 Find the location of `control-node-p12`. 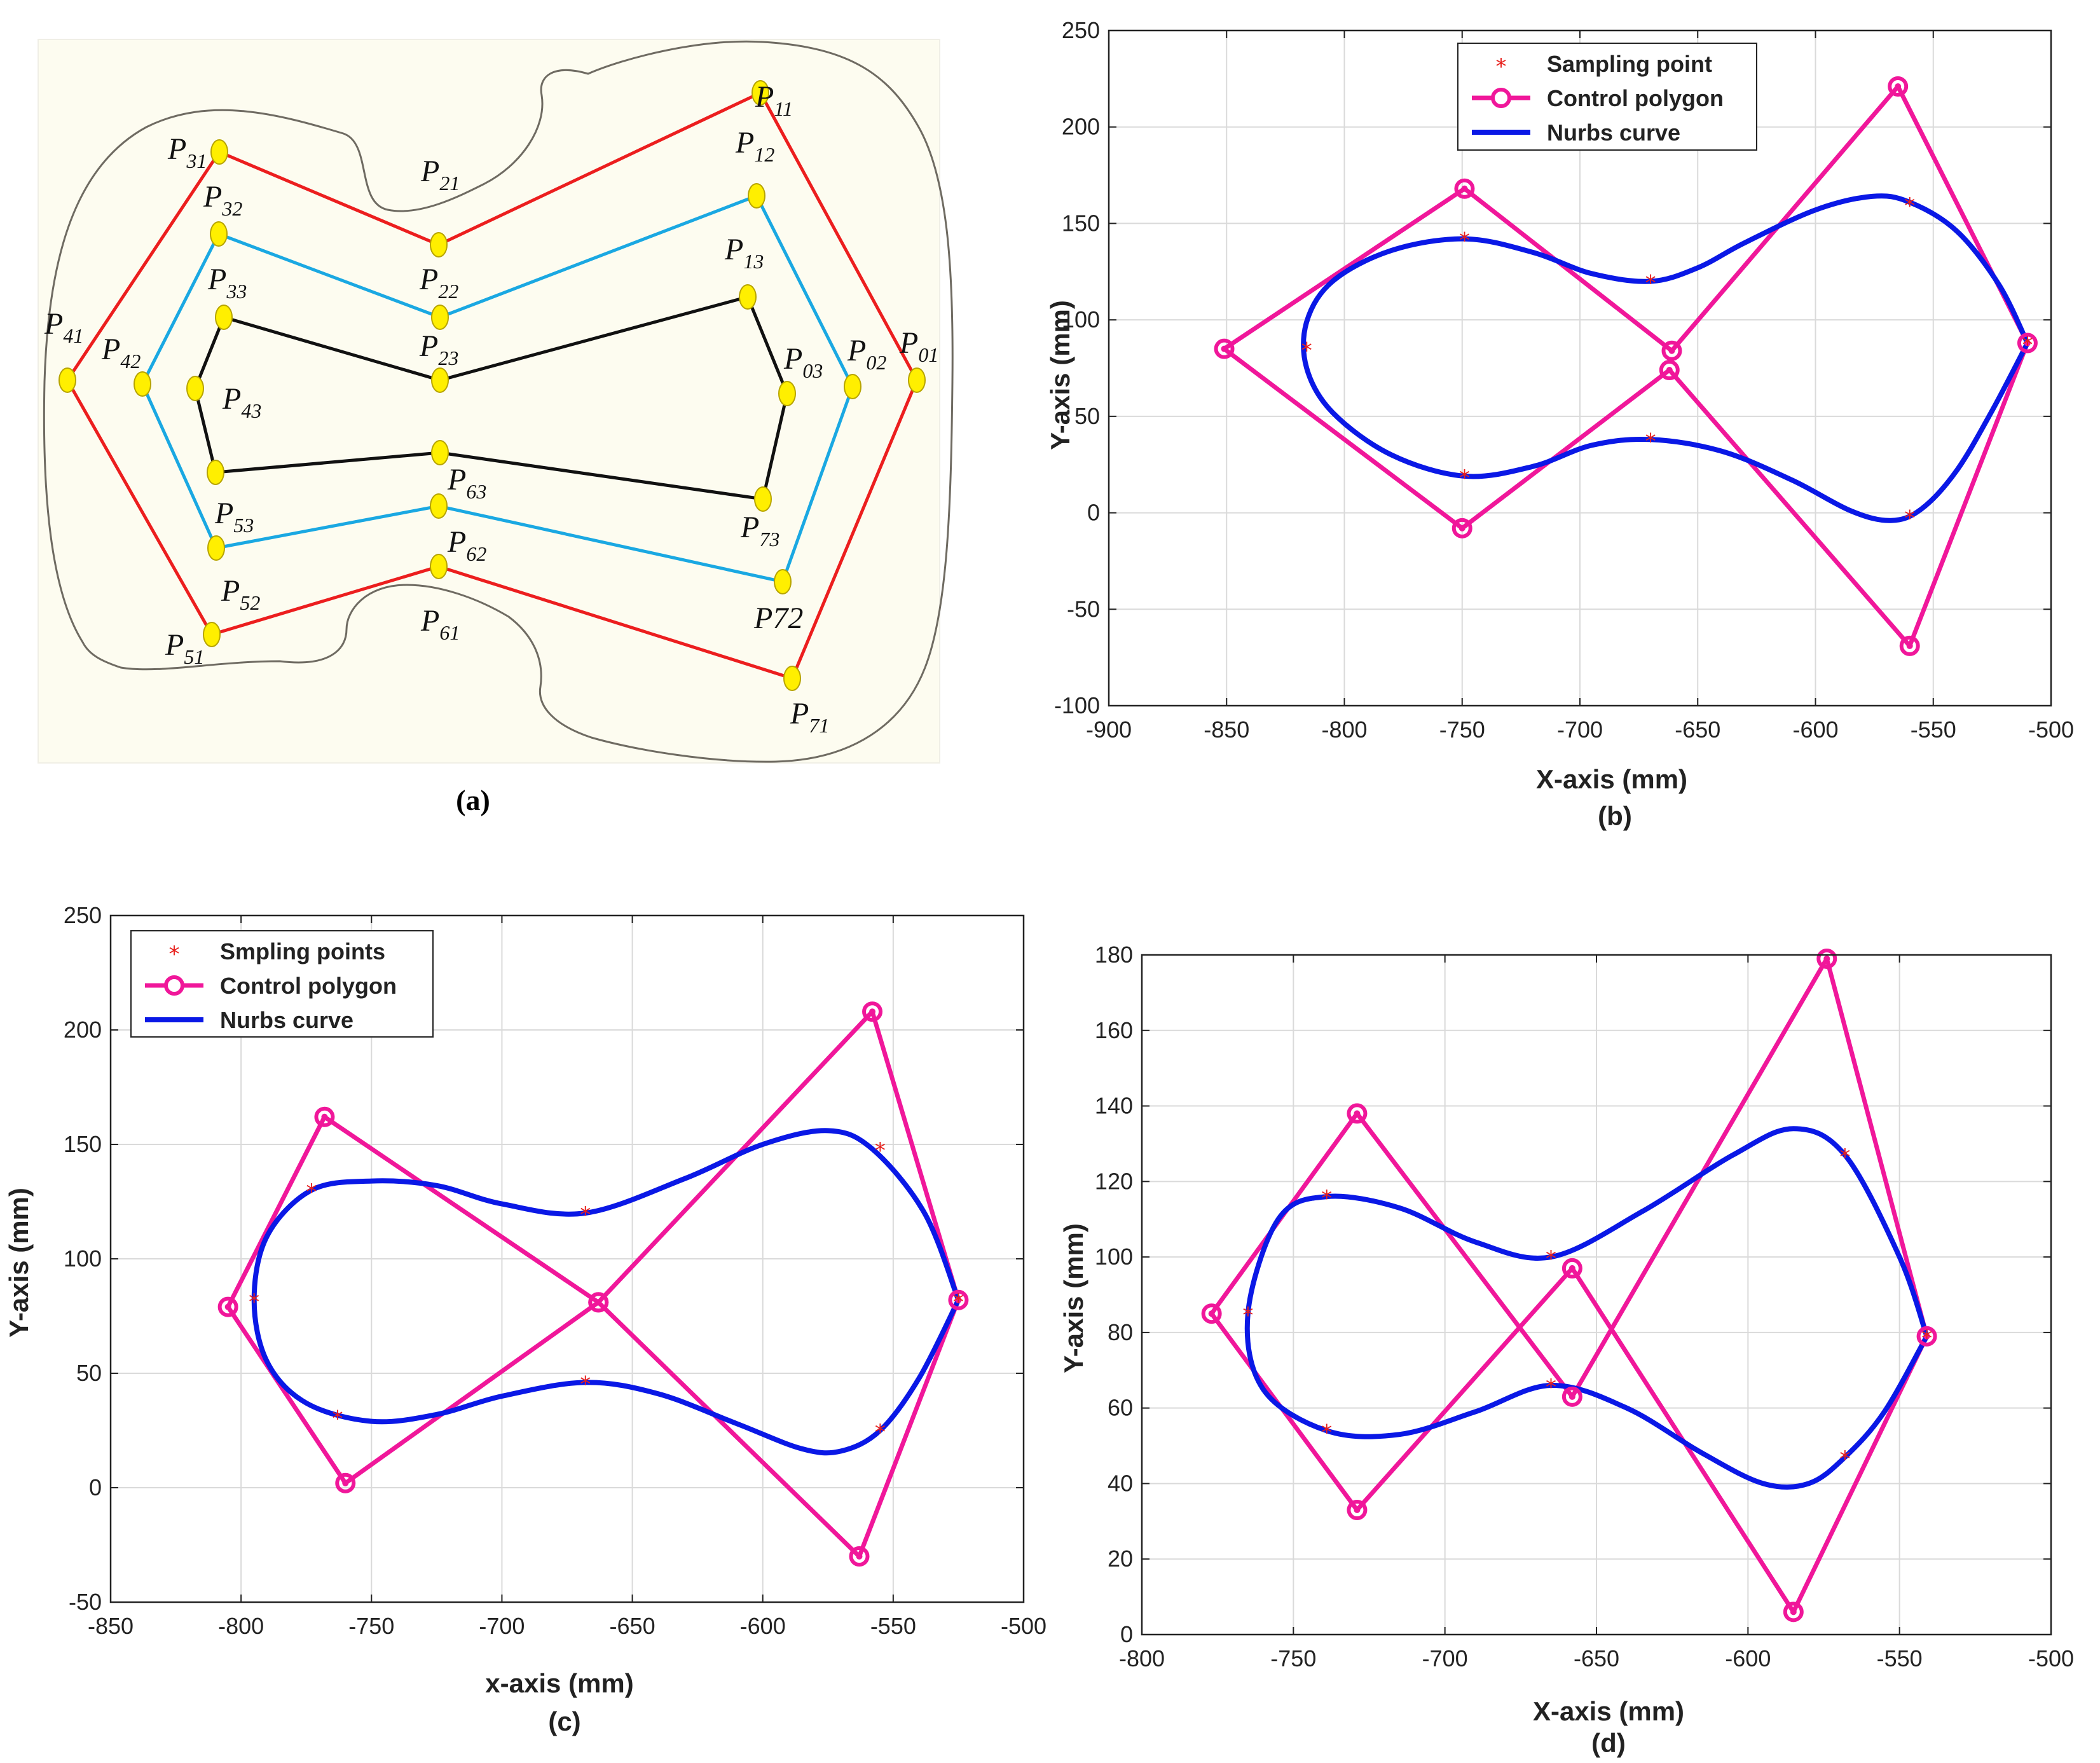

control-node-p12 is located at coordinates (756, 196).